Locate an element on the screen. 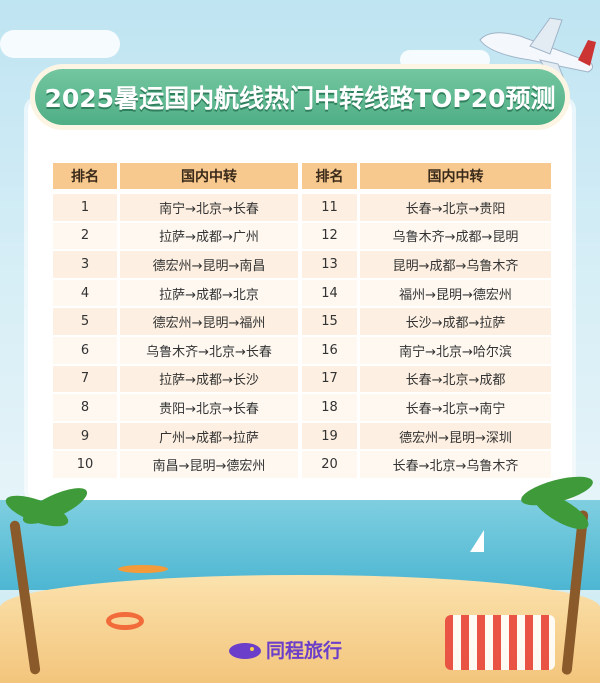 This screenshot has width=600, height=683. table-row: 12 乌鲁木齐→成都→昆明 is located at coordinates (426, 235).